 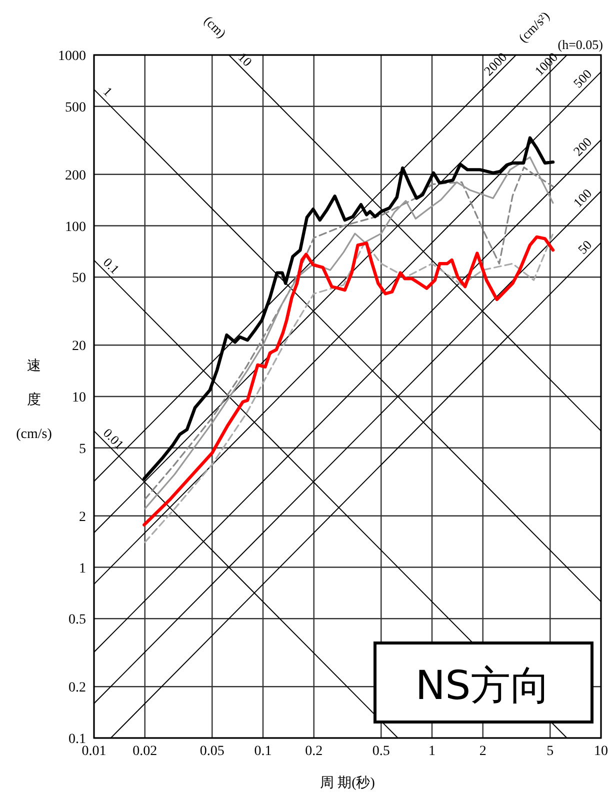 What do you see at coordinates (114, 438) in the screenshot?
I see `text: 0.01` at bounding box center [114, 438].